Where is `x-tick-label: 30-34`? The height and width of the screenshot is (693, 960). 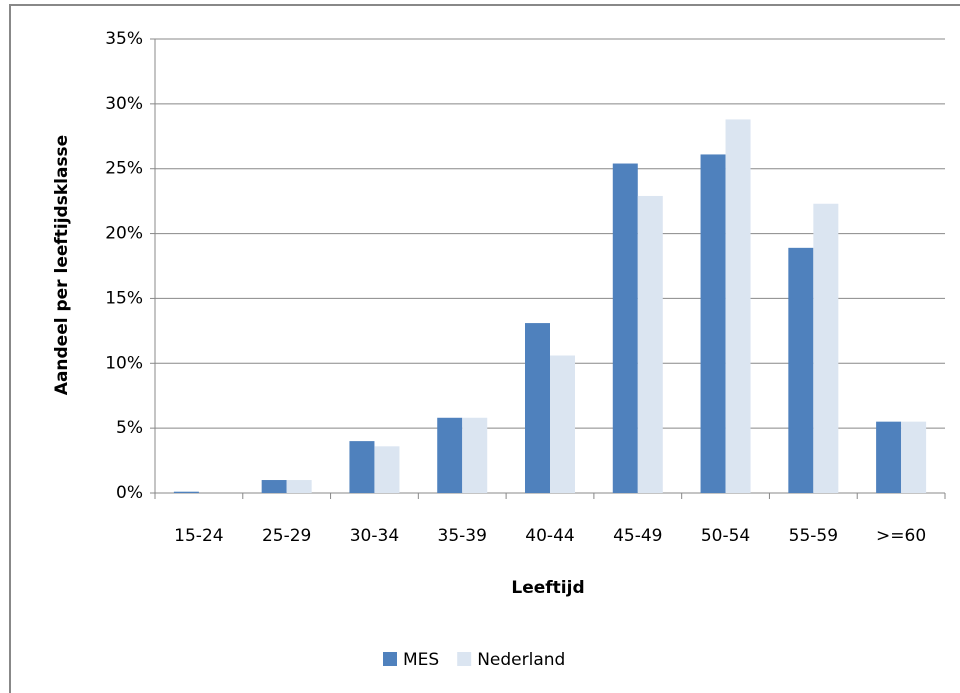
x-tick-label: 30-34 is located at coordinates (374, 536).